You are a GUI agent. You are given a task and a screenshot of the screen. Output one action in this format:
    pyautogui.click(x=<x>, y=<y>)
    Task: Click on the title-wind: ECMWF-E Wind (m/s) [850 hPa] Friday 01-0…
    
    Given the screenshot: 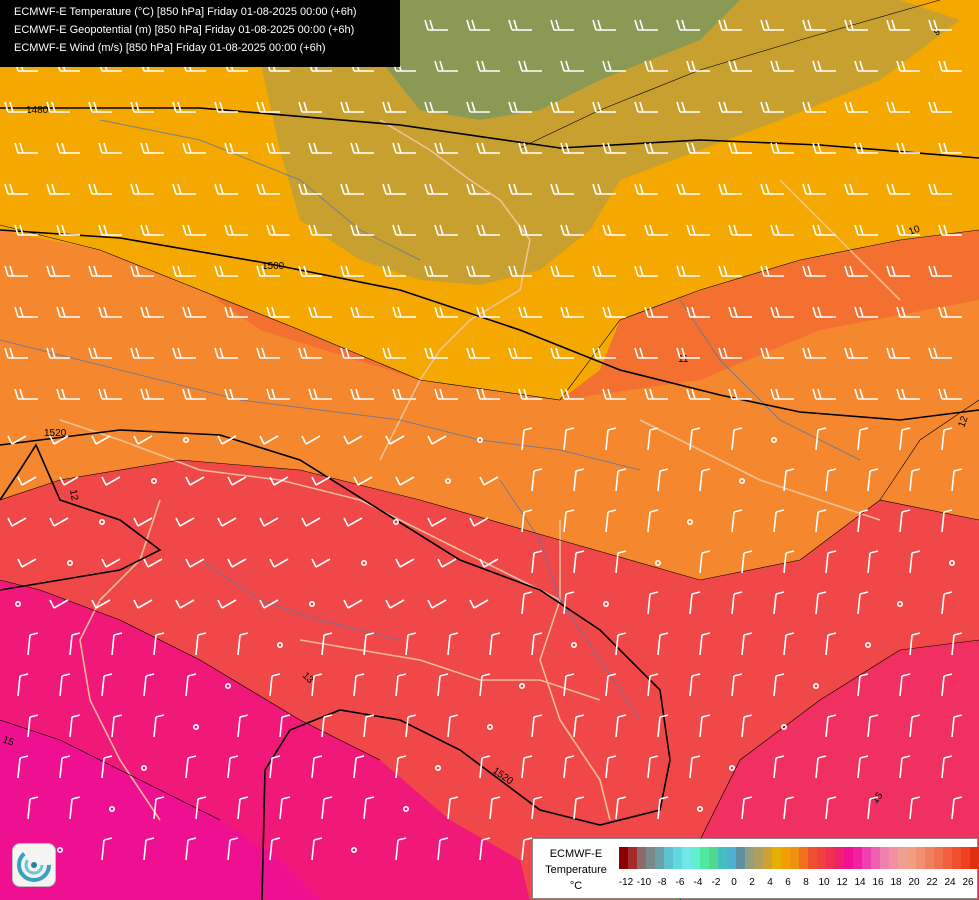 What is the action you would take?
    pyautogui.click(x=170, y=48)
    